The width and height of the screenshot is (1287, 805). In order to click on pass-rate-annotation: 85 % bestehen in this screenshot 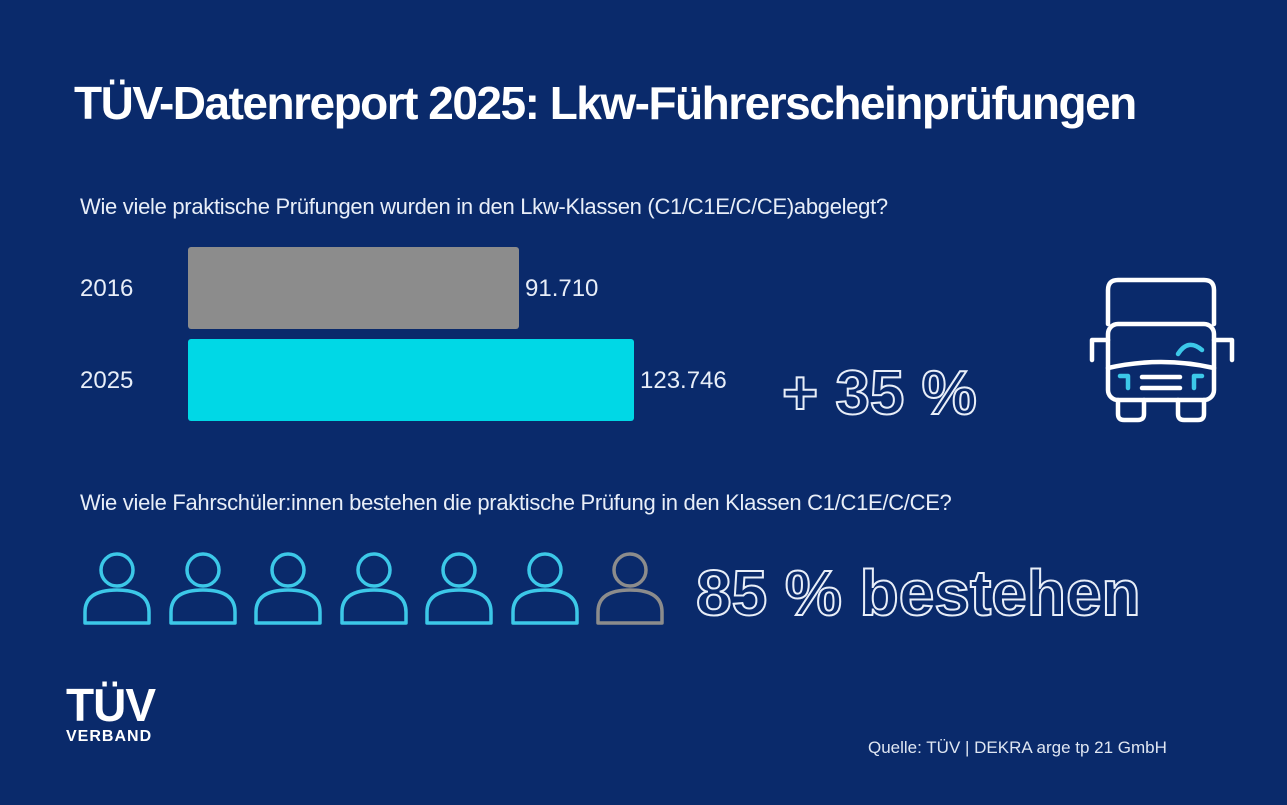, I will do `click(918, 593)`.